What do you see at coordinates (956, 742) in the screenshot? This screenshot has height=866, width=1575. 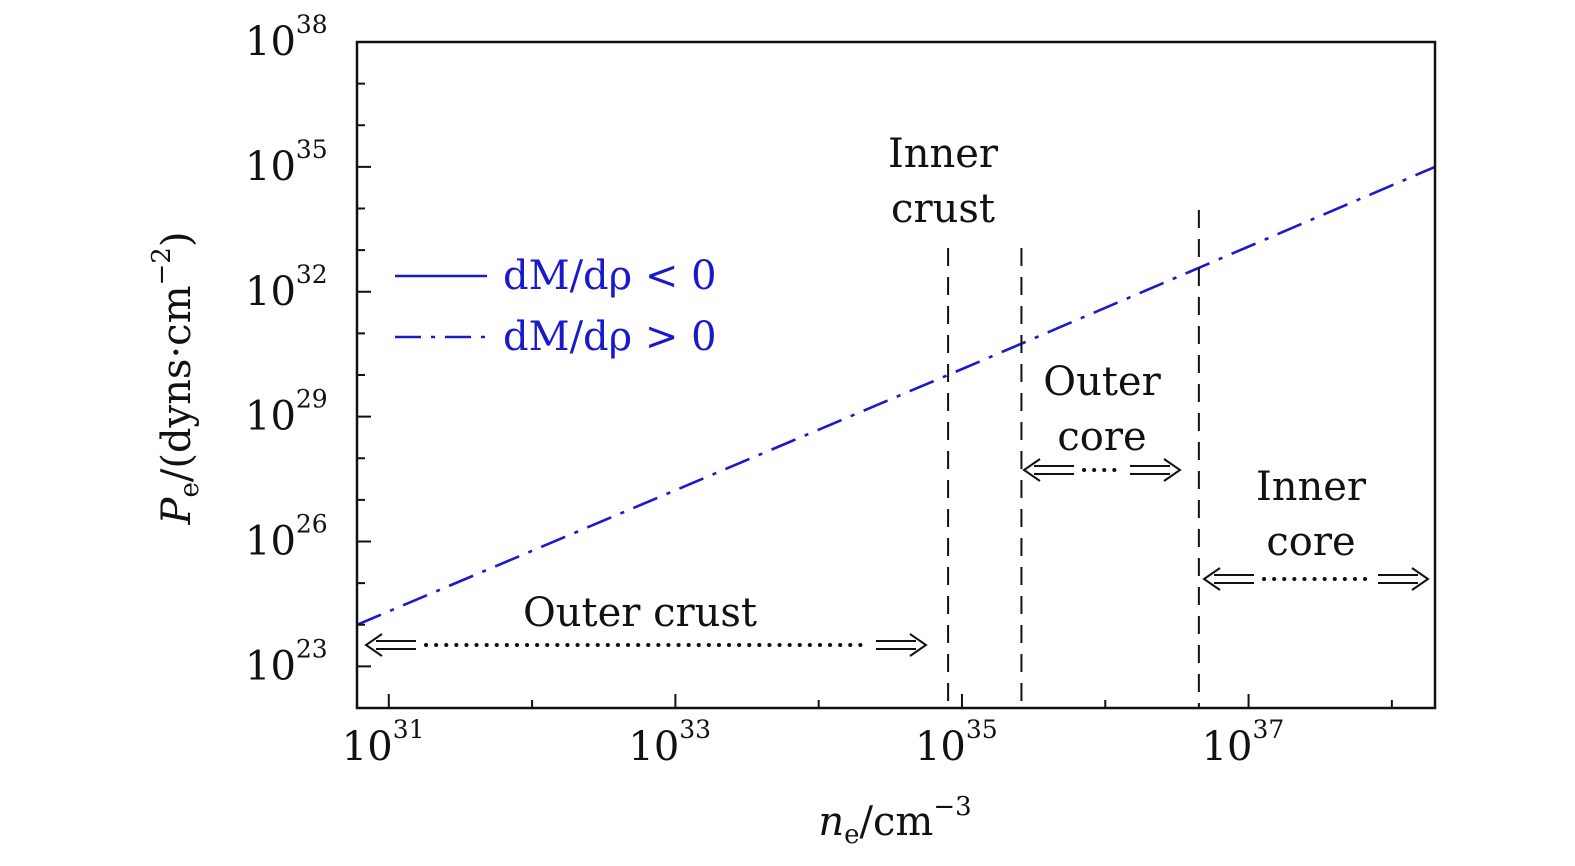 I see `x-tick-label: 1035` at bounding box center [956, 742].